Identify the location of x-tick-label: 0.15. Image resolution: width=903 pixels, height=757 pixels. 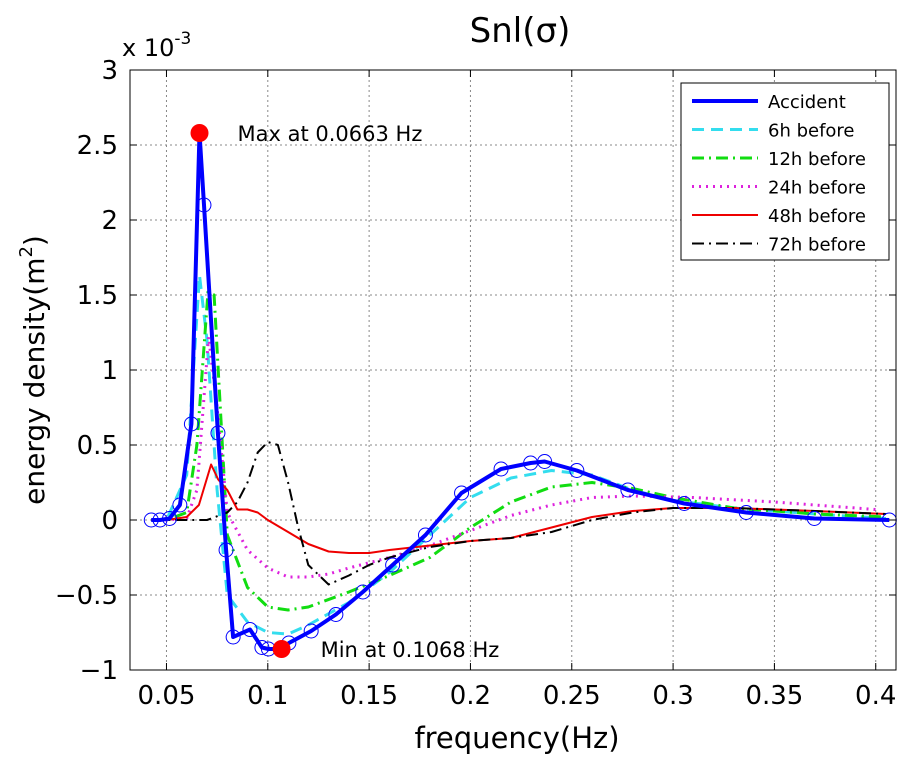
(369, 696).